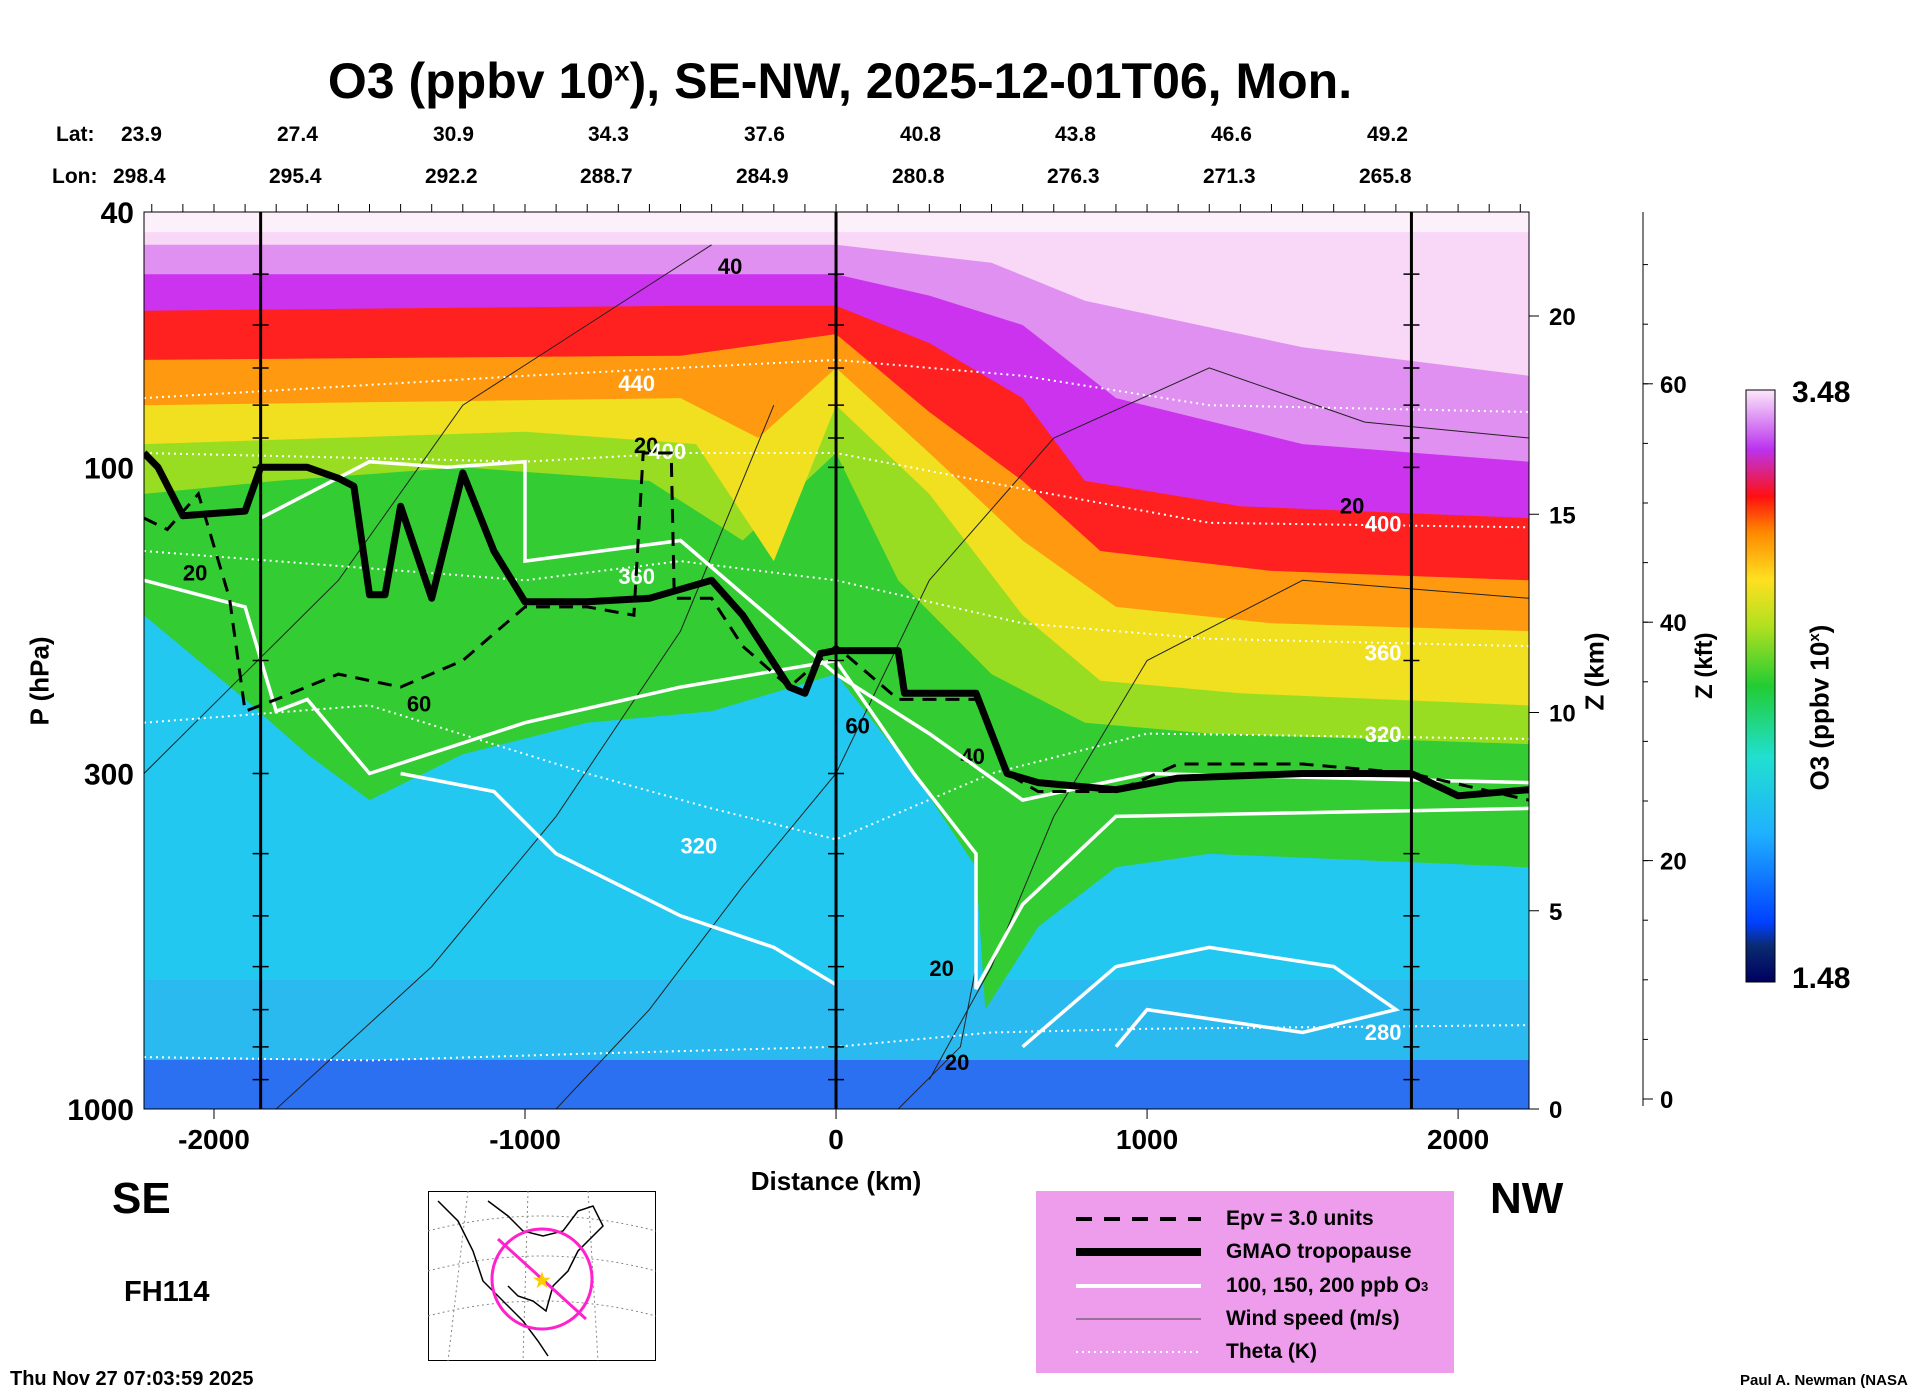 The height and width of the screenshot is (1394, 1926). I want to click on lon-value: 292.2, so click(451, 176).